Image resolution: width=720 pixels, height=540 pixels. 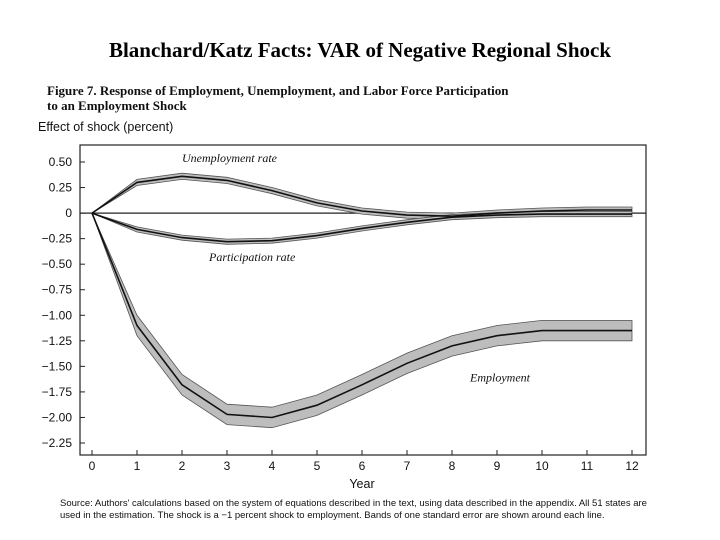 What do you see at coordinates (542, 466) in the screenshot?
I see `x-tick-label: 10` at bounding box center [542, 466].